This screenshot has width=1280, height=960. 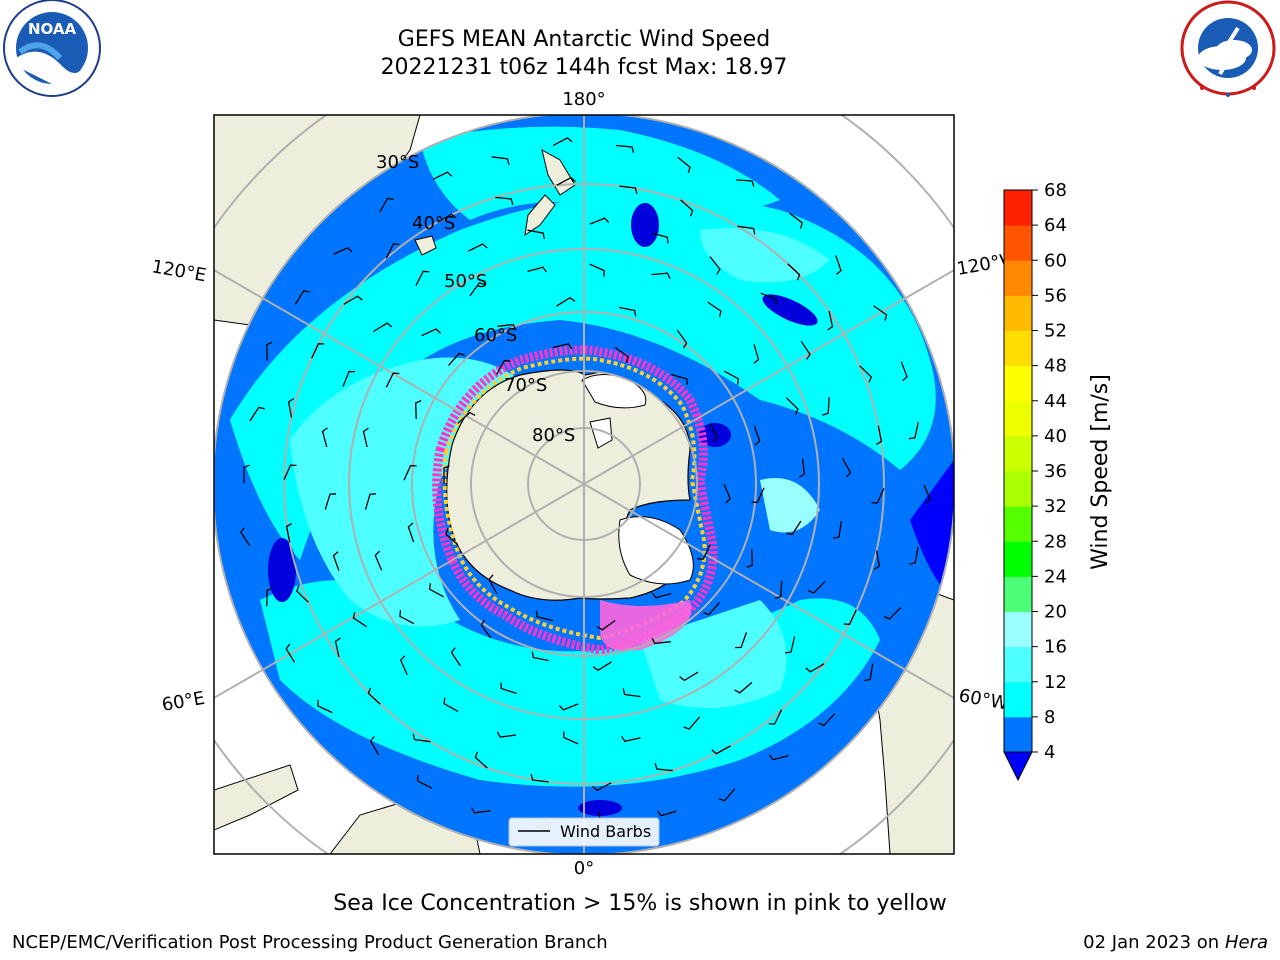 I want to click on colorbar-label: Wind Speed [m/s], so click(x=1100, y=472).